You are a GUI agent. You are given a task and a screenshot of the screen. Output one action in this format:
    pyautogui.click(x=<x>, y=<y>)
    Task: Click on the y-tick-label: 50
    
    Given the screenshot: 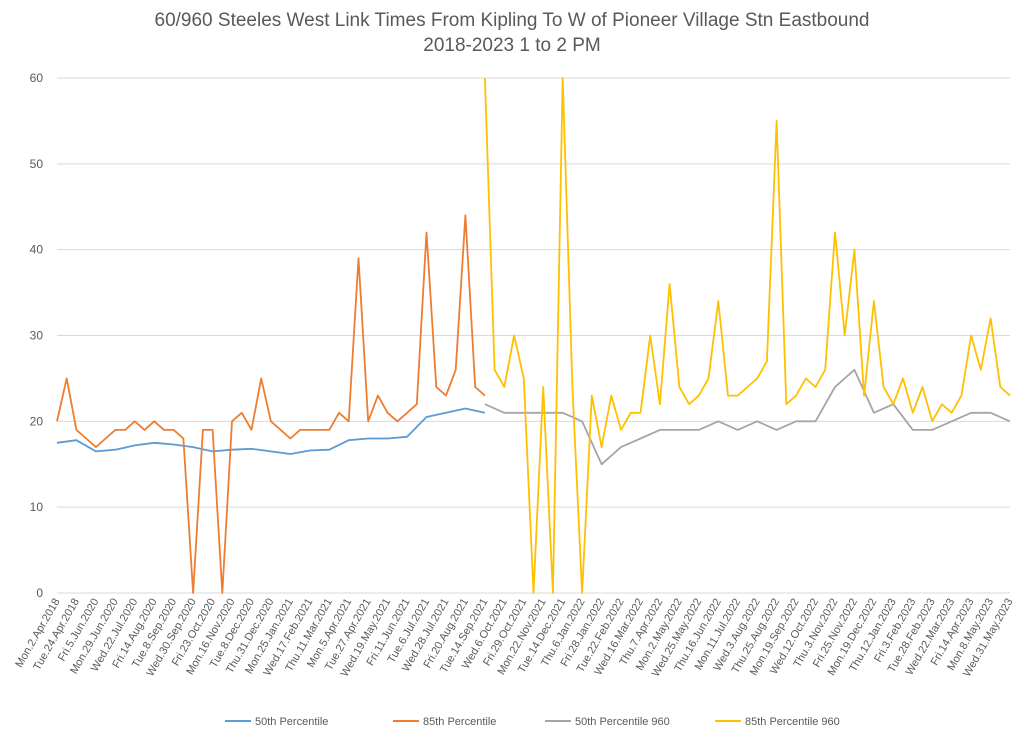 What is the action you would take?
    pyautogui.click(x=37, y=164)
    